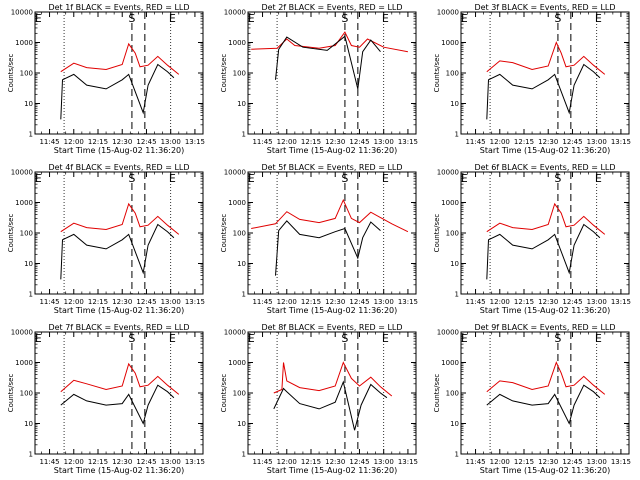 This screenshot has height=480, width=640. What do you see at coordinates (118, 327) in the screenshot?
I see `panel-title: Det 7f BLACK = Events, RED = LLD` at bounding box center [118, 327].